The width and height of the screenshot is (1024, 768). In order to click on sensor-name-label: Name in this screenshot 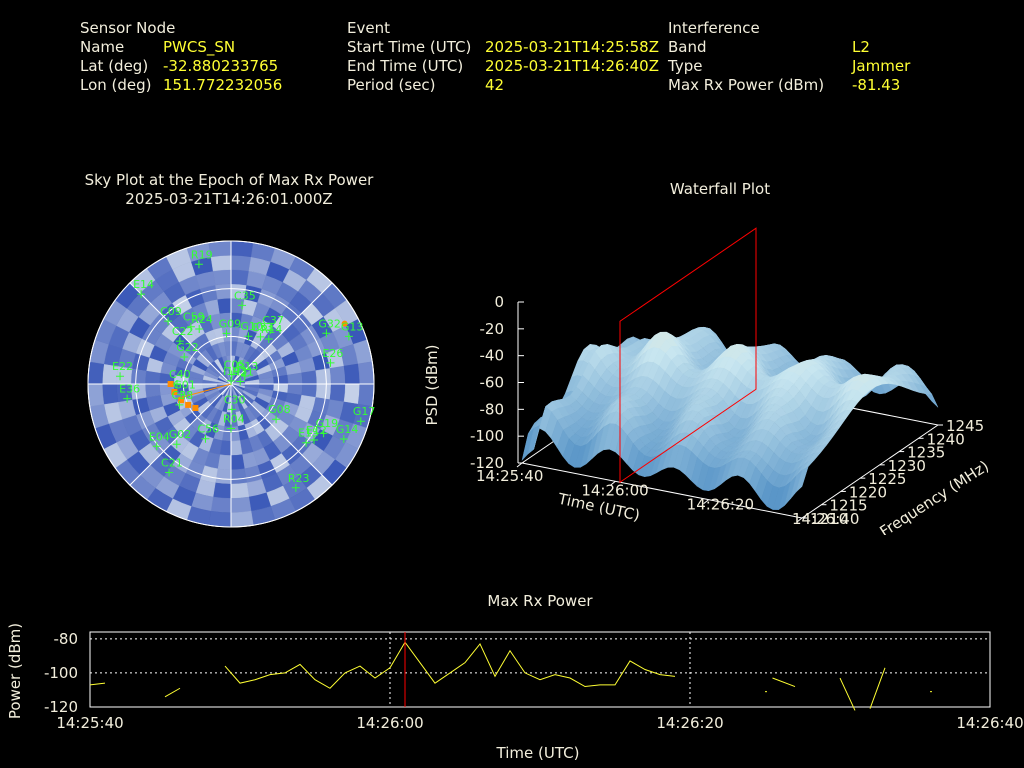, I will do `click(102, 47)`.